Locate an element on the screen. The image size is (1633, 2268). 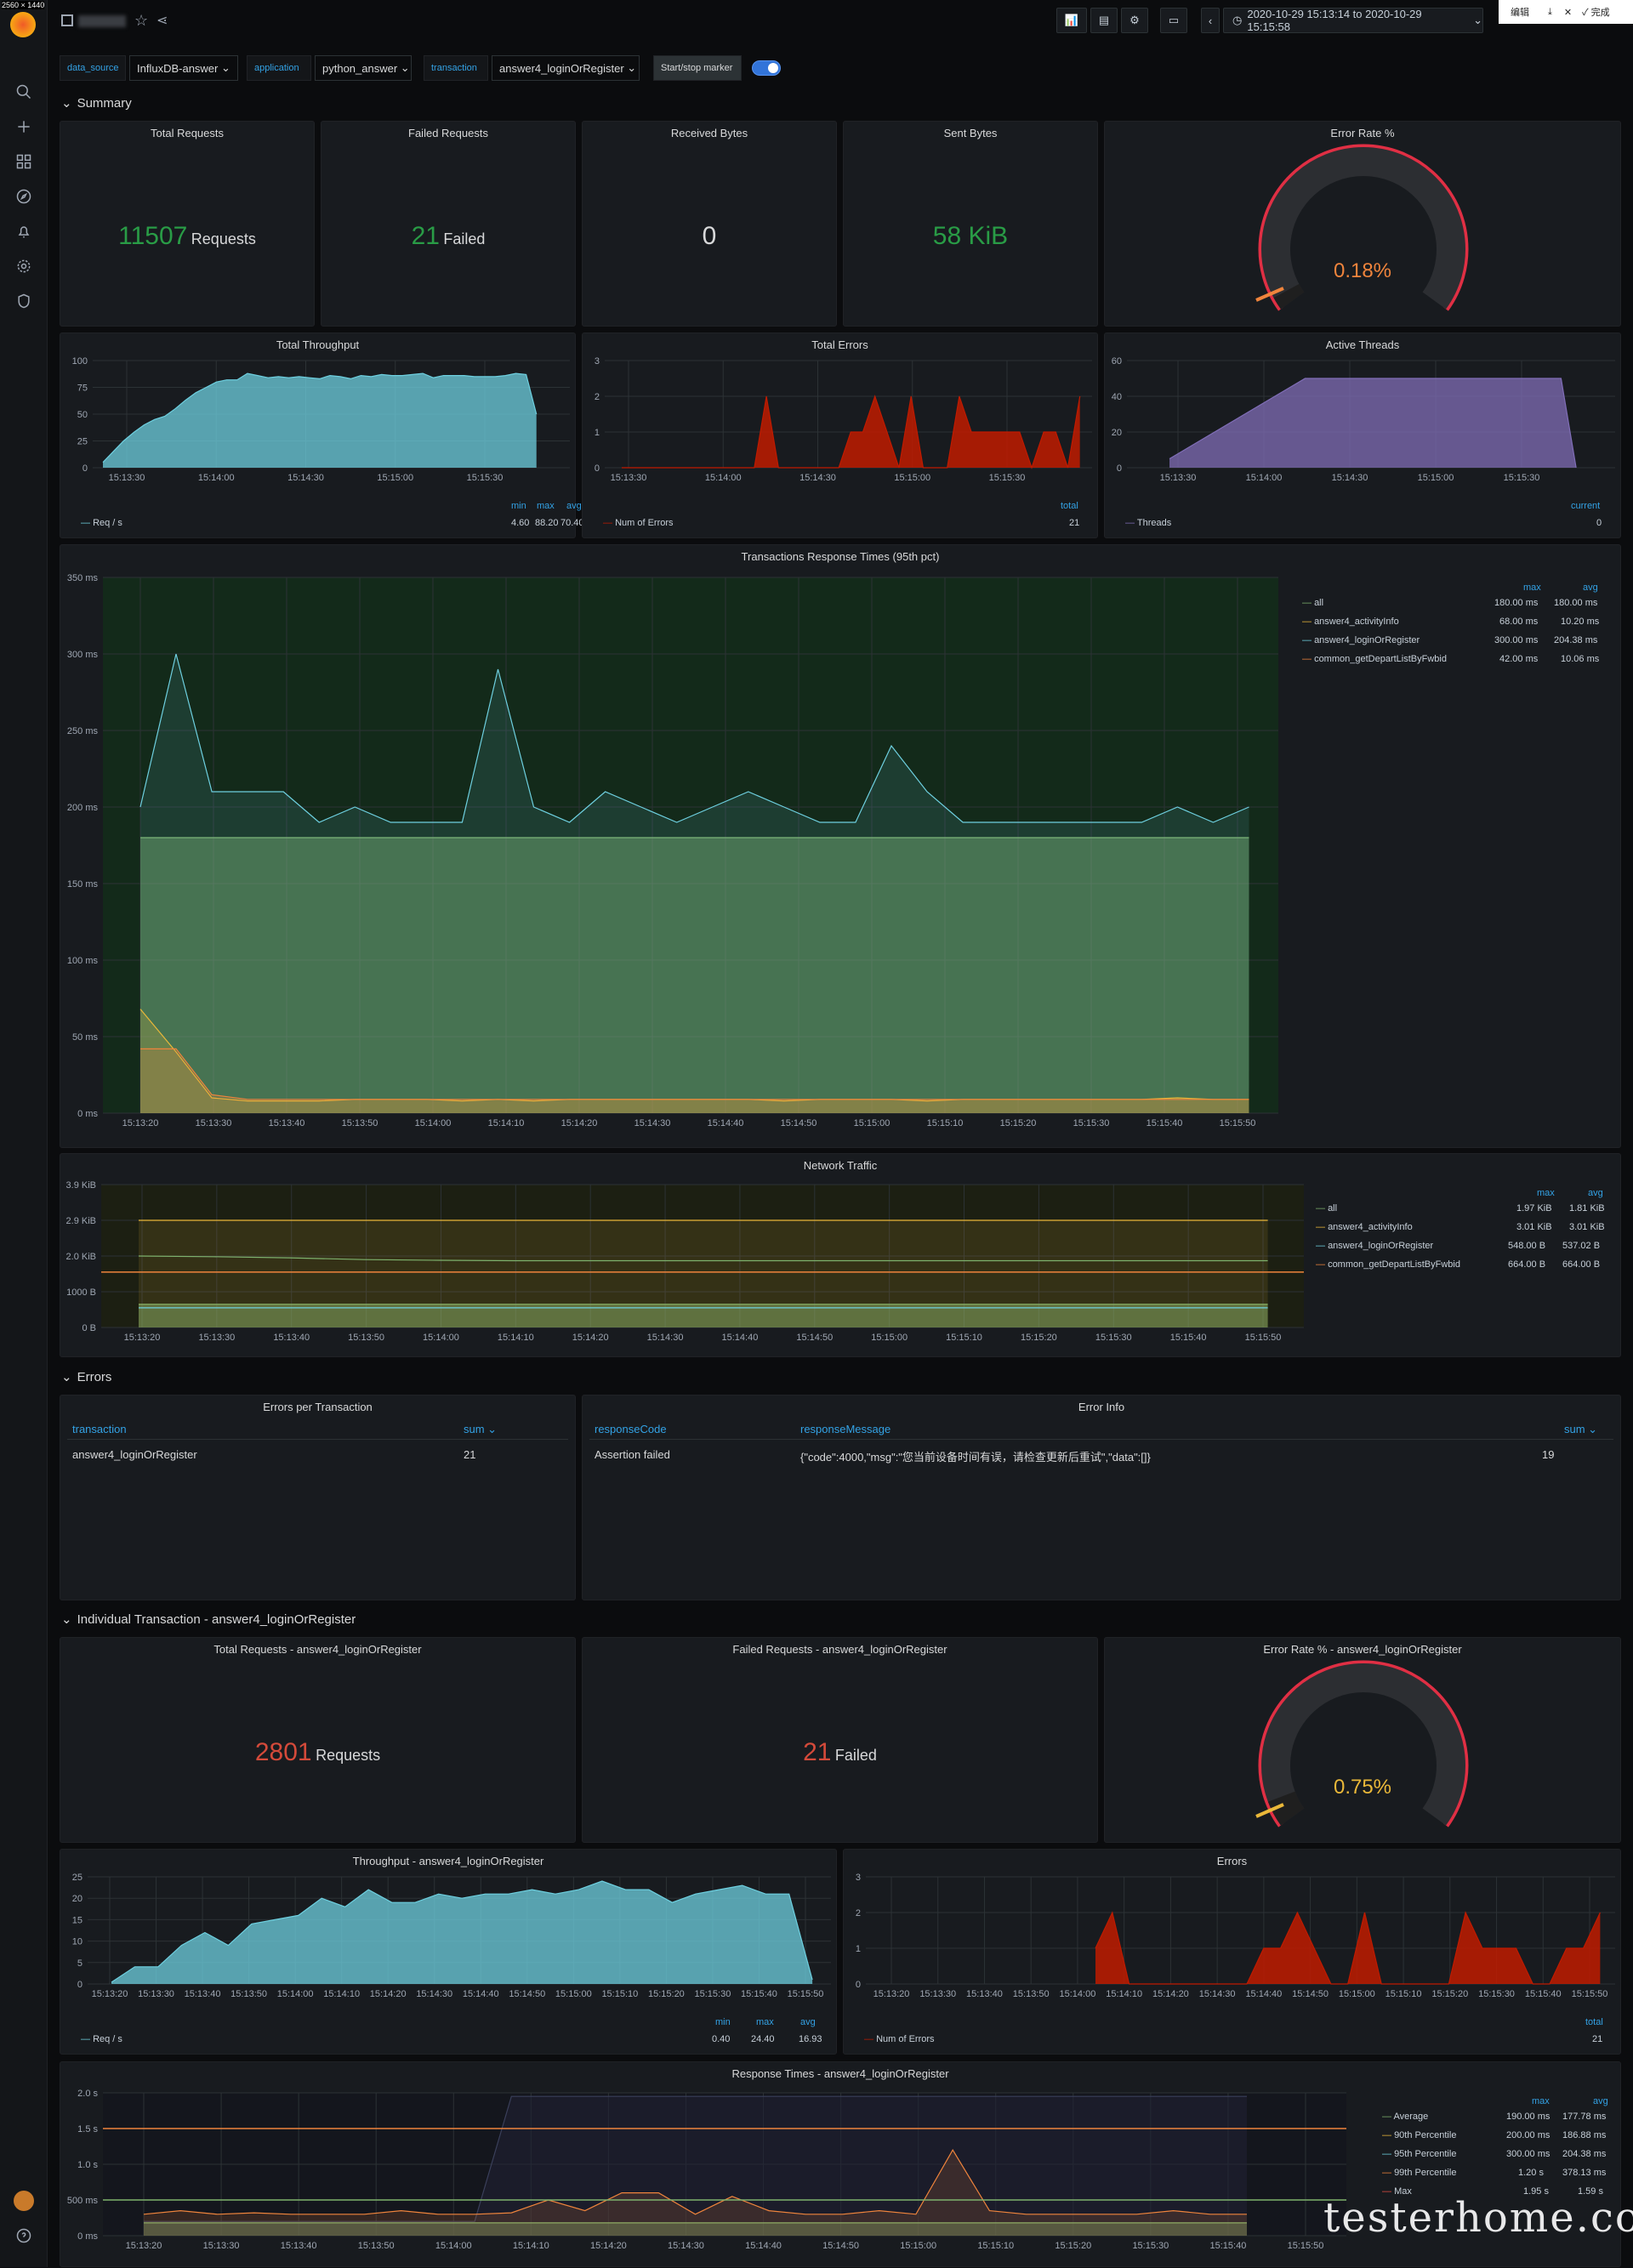
legend-item: — answer4_activityInfo 68.00 ms 10.20 ms is located at coordinates (1455, 626).